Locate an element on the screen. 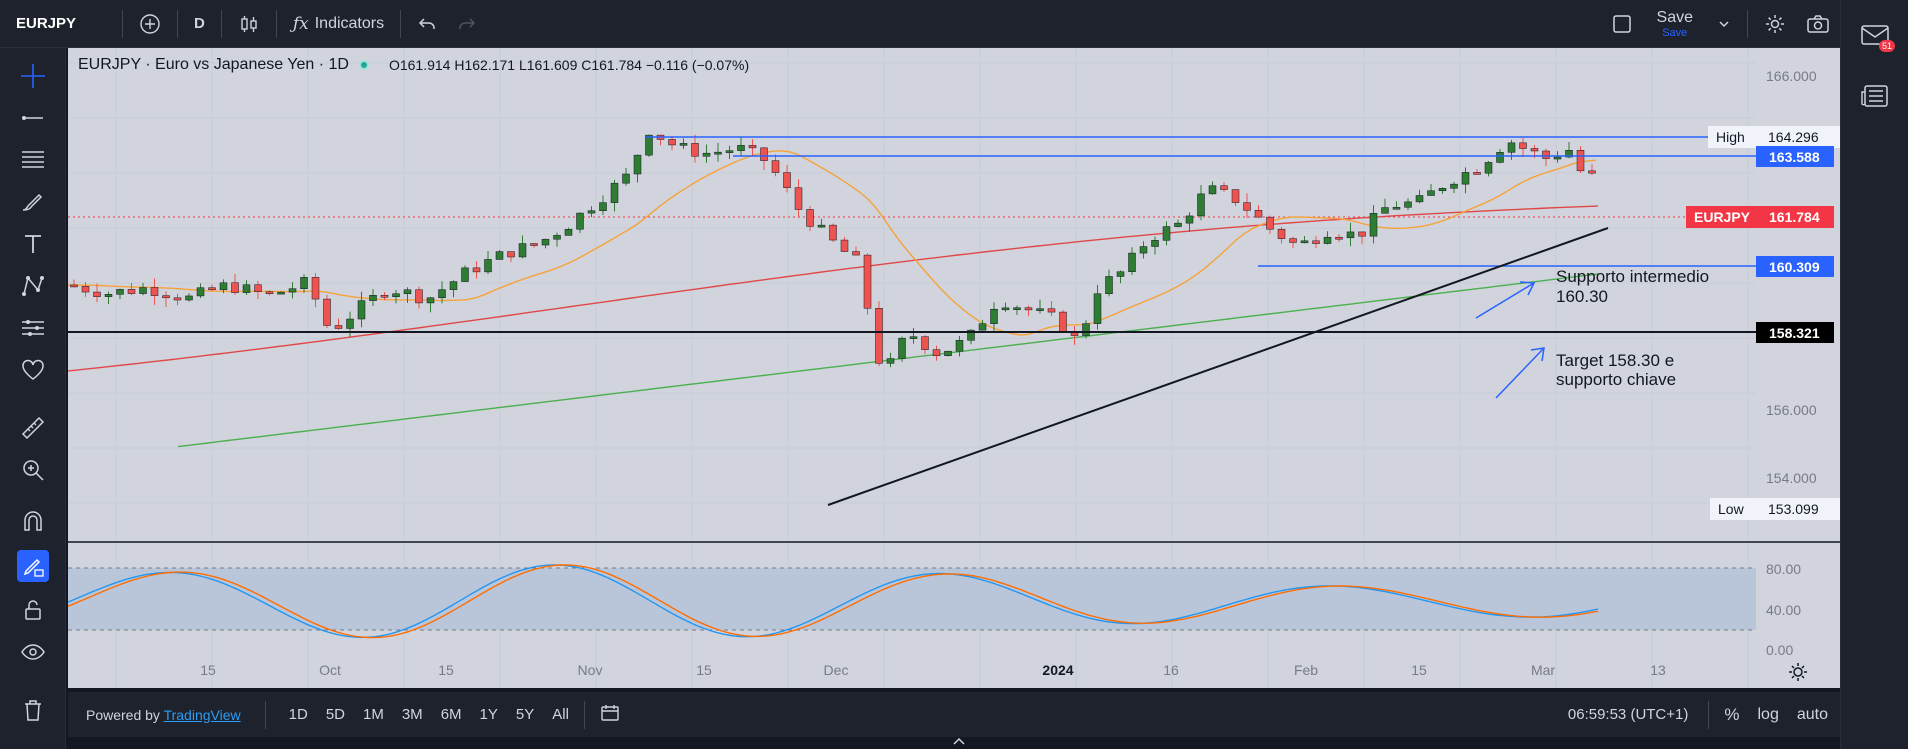  text-tool-icon is located at coordinates (33, 244).